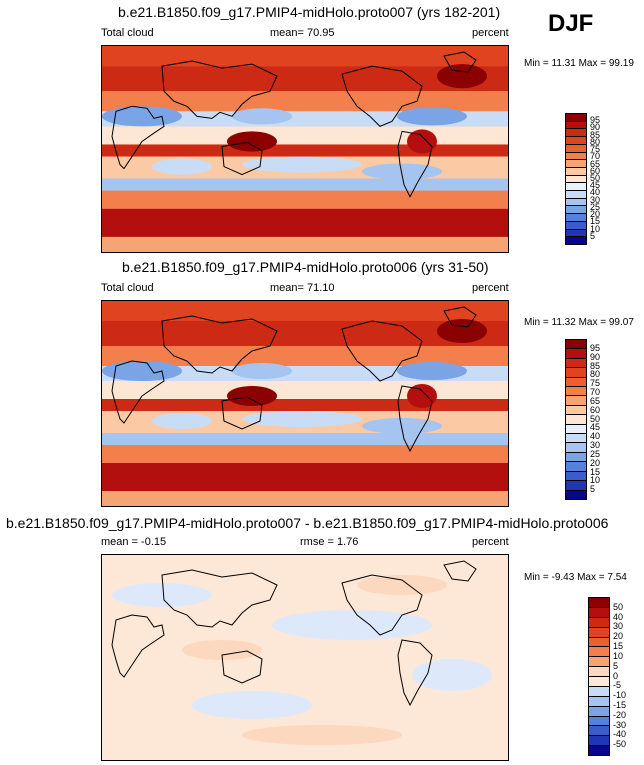  Describe the element at coordinates (302, 288) in the screenshot. I see `panel-2-mean: mean= 71.10` at that location.